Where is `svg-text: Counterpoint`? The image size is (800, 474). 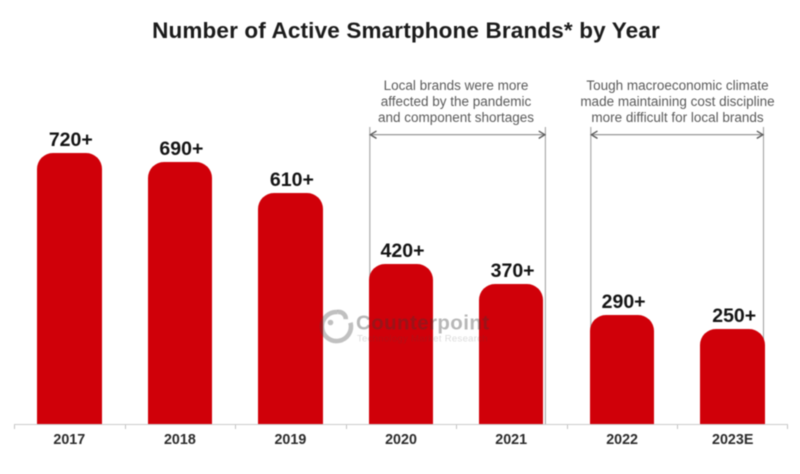 svg-text: Counterpoint is located at coordinates (422, 323).